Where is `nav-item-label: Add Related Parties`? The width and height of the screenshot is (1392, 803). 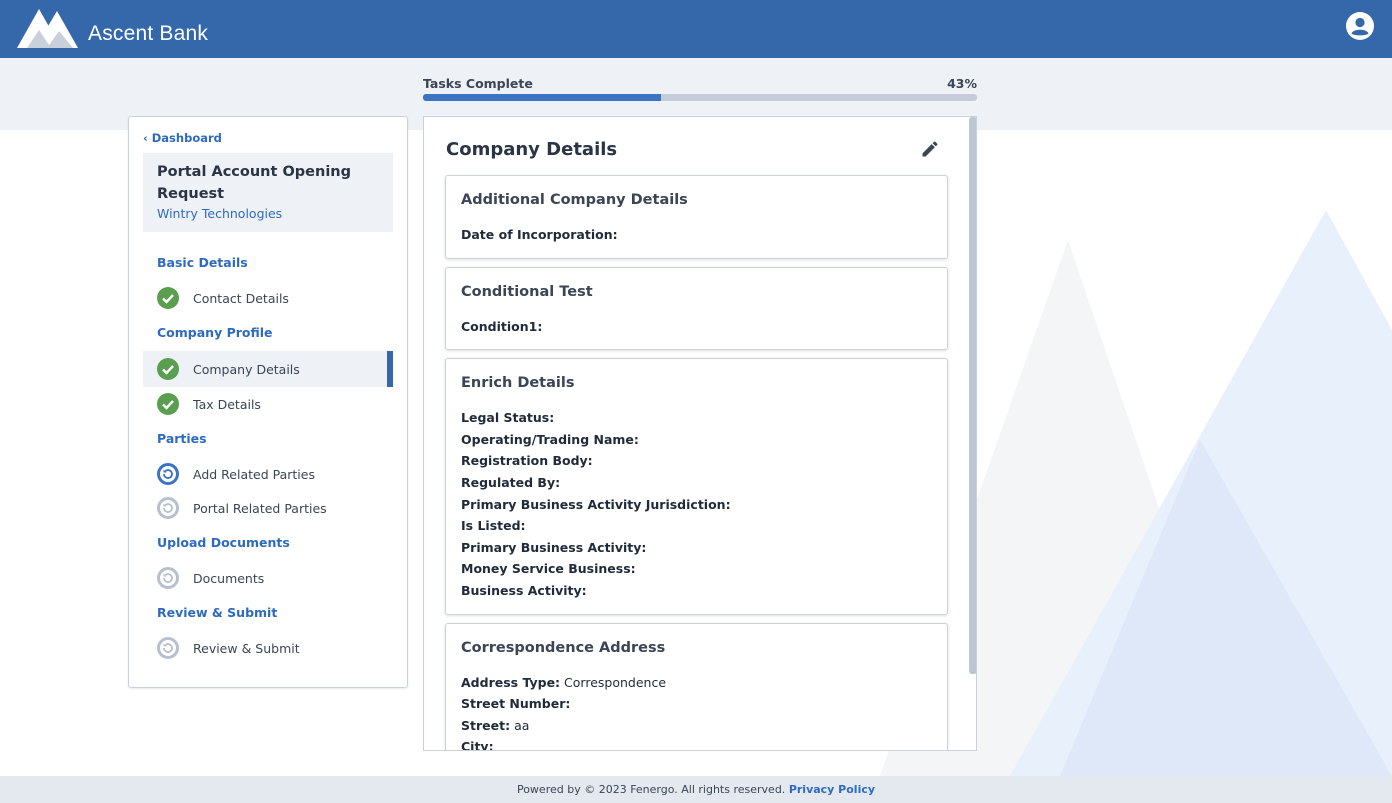 nav-item-label: Add Related Parties is located at coordinates (254, 474).